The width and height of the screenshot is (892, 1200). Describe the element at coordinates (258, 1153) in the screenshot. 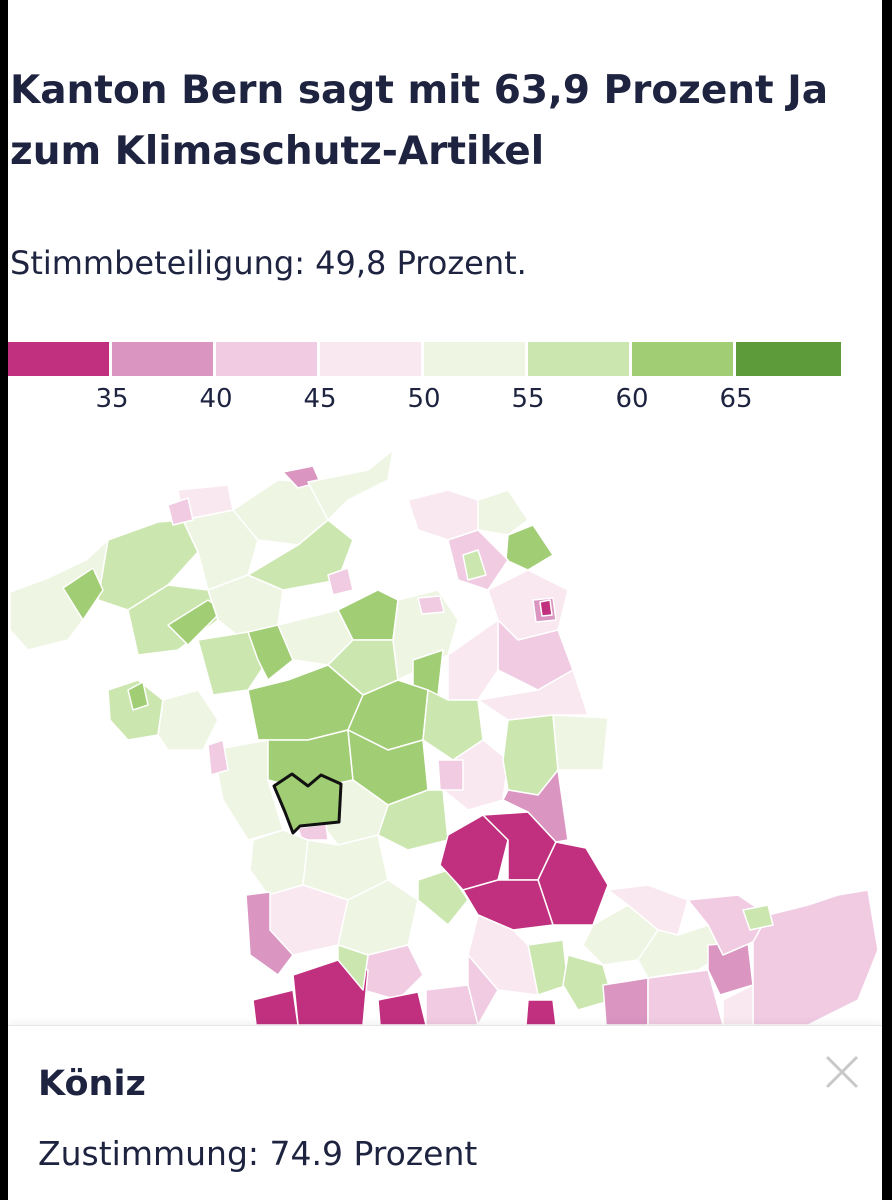

I see `approval-value: Zustimmung: 74.9 Prozent` at that location.